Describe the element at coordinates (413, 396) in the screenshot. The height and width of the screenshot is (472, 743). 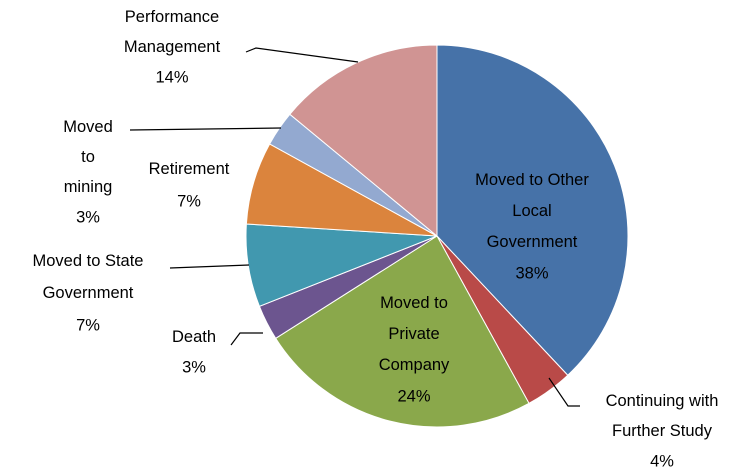
I see `value-label: 24%` at that location.